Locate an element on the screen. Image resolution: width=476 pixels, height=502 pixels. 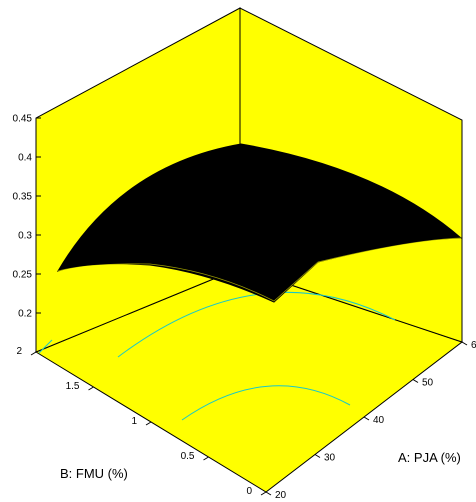
z-axis: 0.2 0.25 0.3 0.35 0.4 0.45 is located at coordinates (27, 233).